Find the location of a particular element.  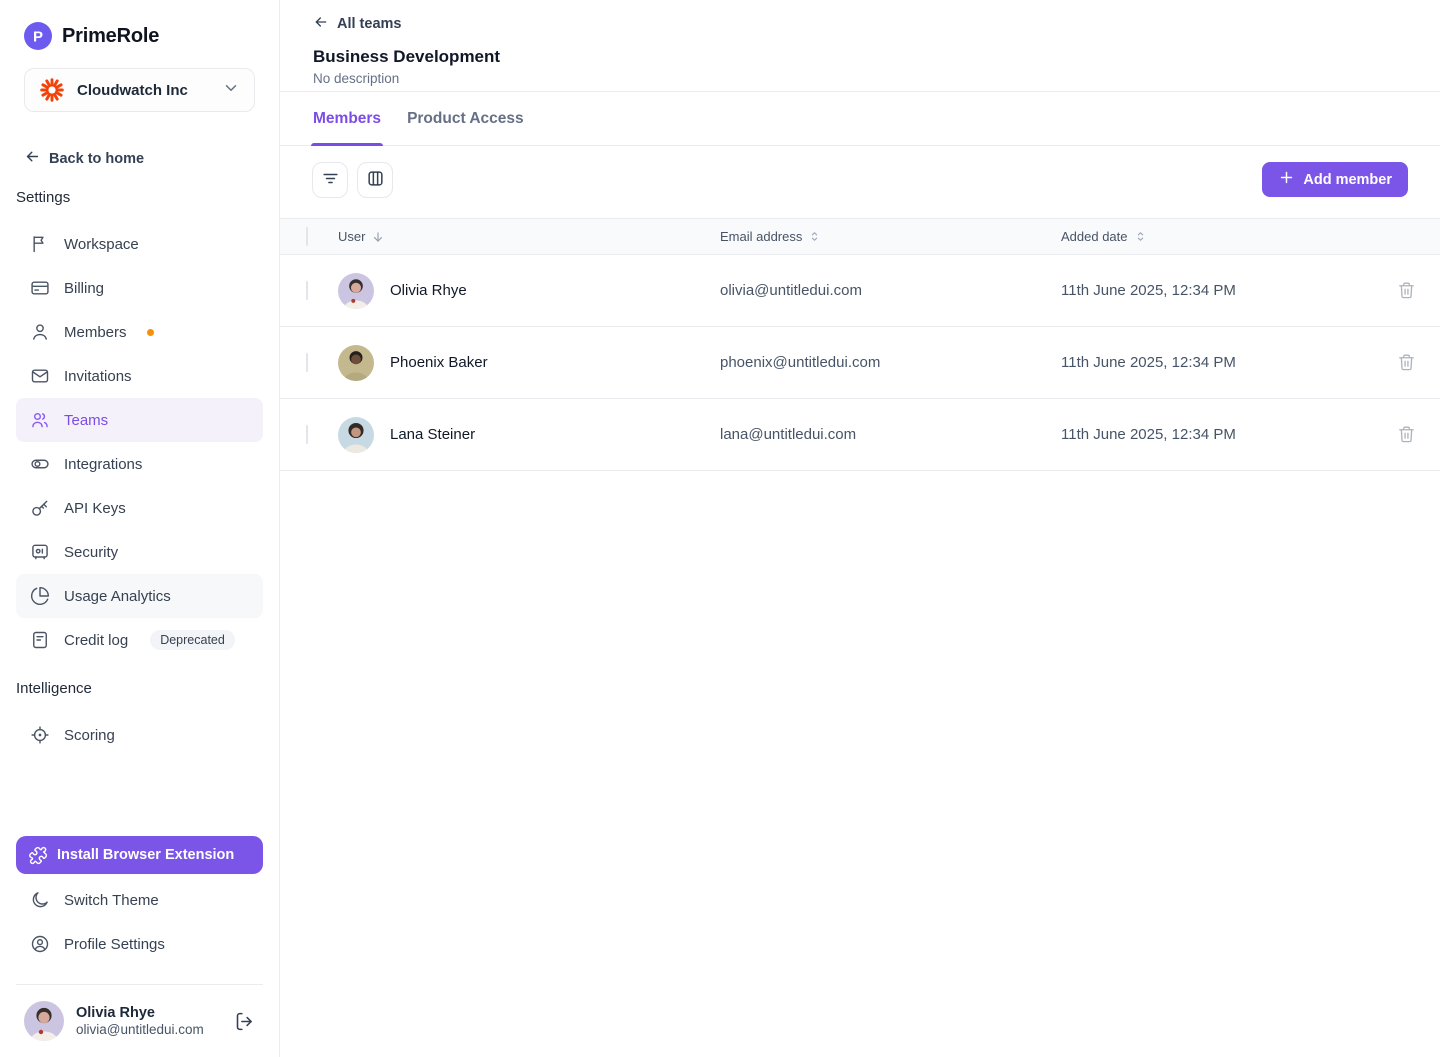

member-email: lana@untitledui.com is located at coordinates (788, 434).